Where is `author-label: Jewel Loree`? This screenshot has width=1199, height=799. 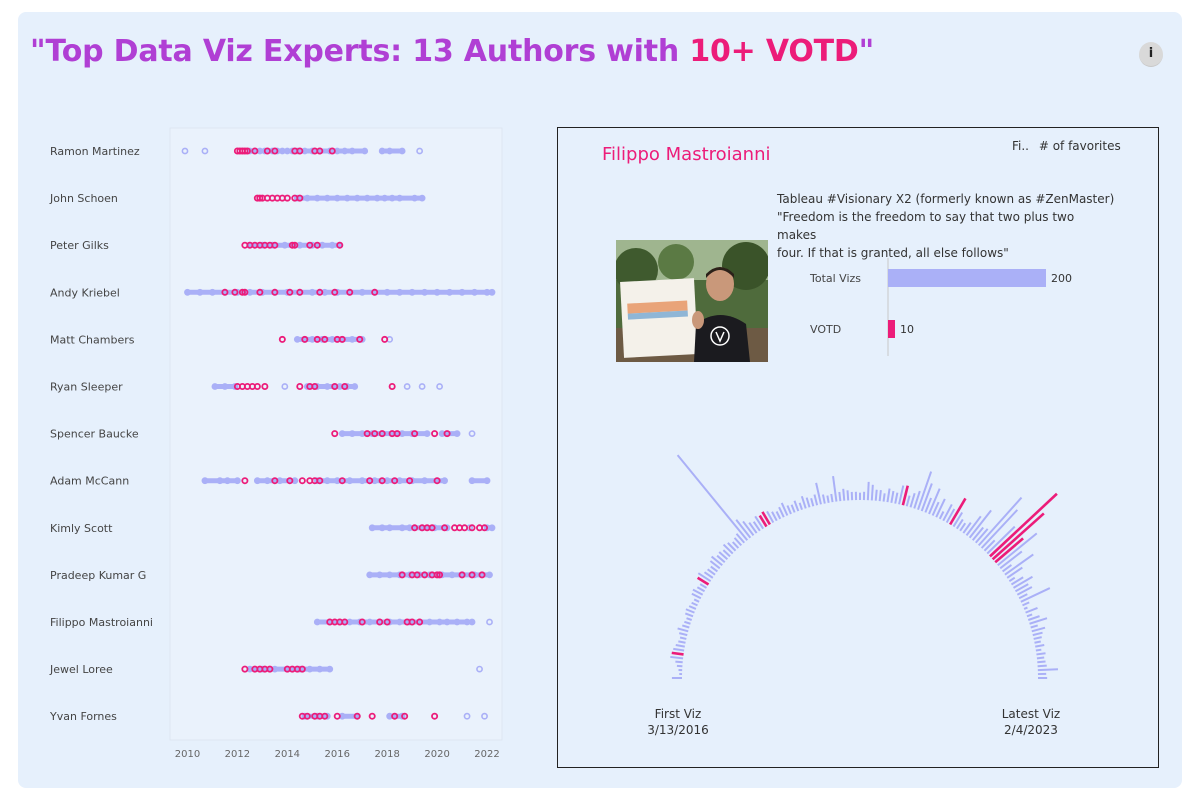 author-label: Jewel Loree is located at coordinates (81, 669).